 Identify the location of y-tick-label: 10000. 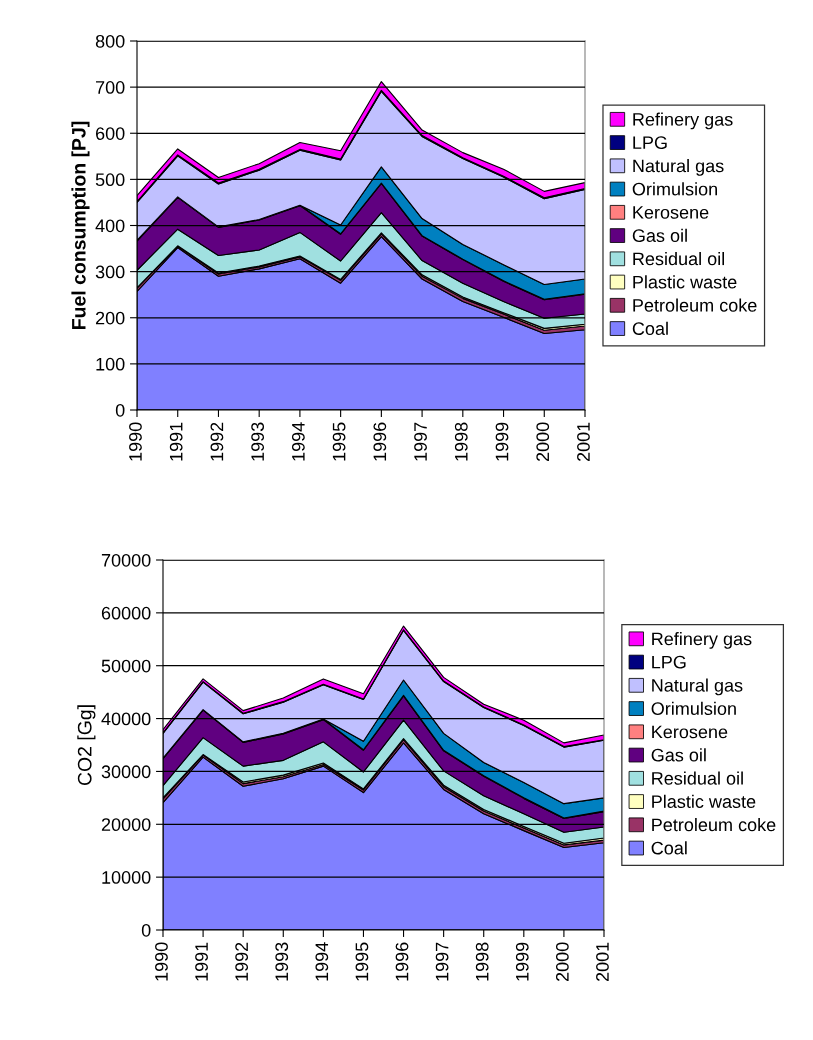
(126, 877).